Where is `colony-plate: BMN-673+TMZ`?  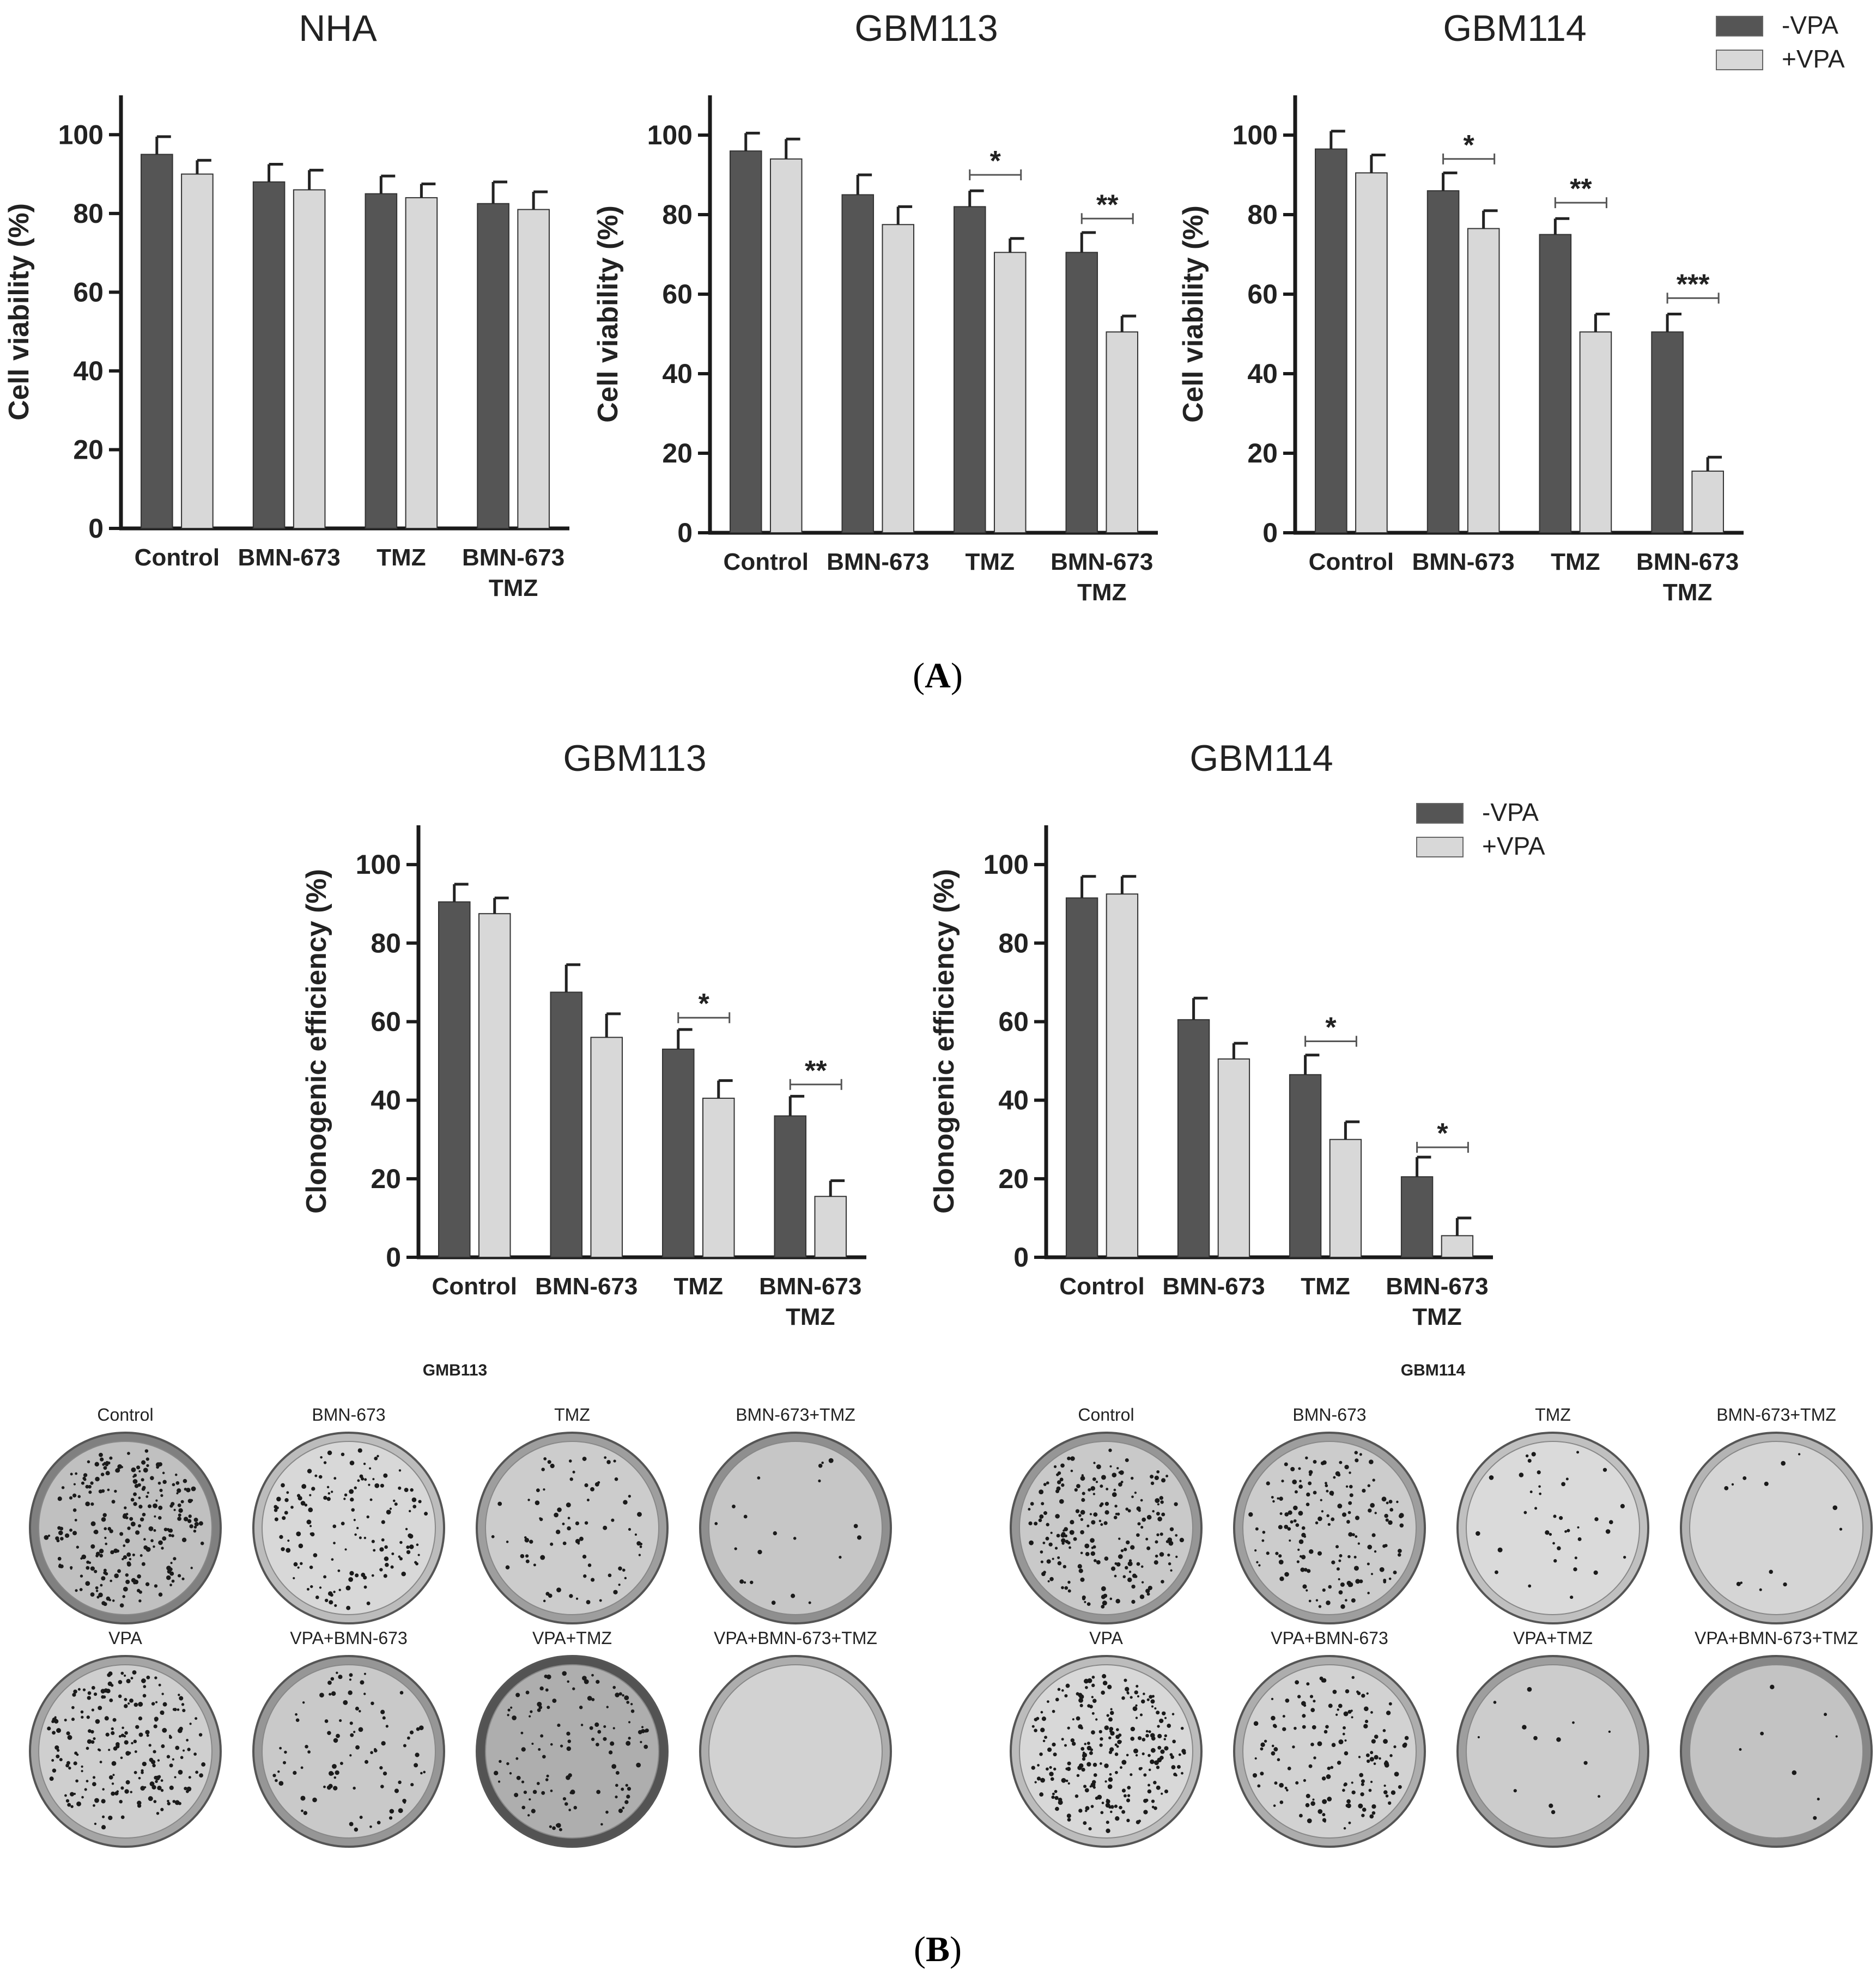 colony-plate: BMN-673+TMZ is located at coordinates (795, 1514).